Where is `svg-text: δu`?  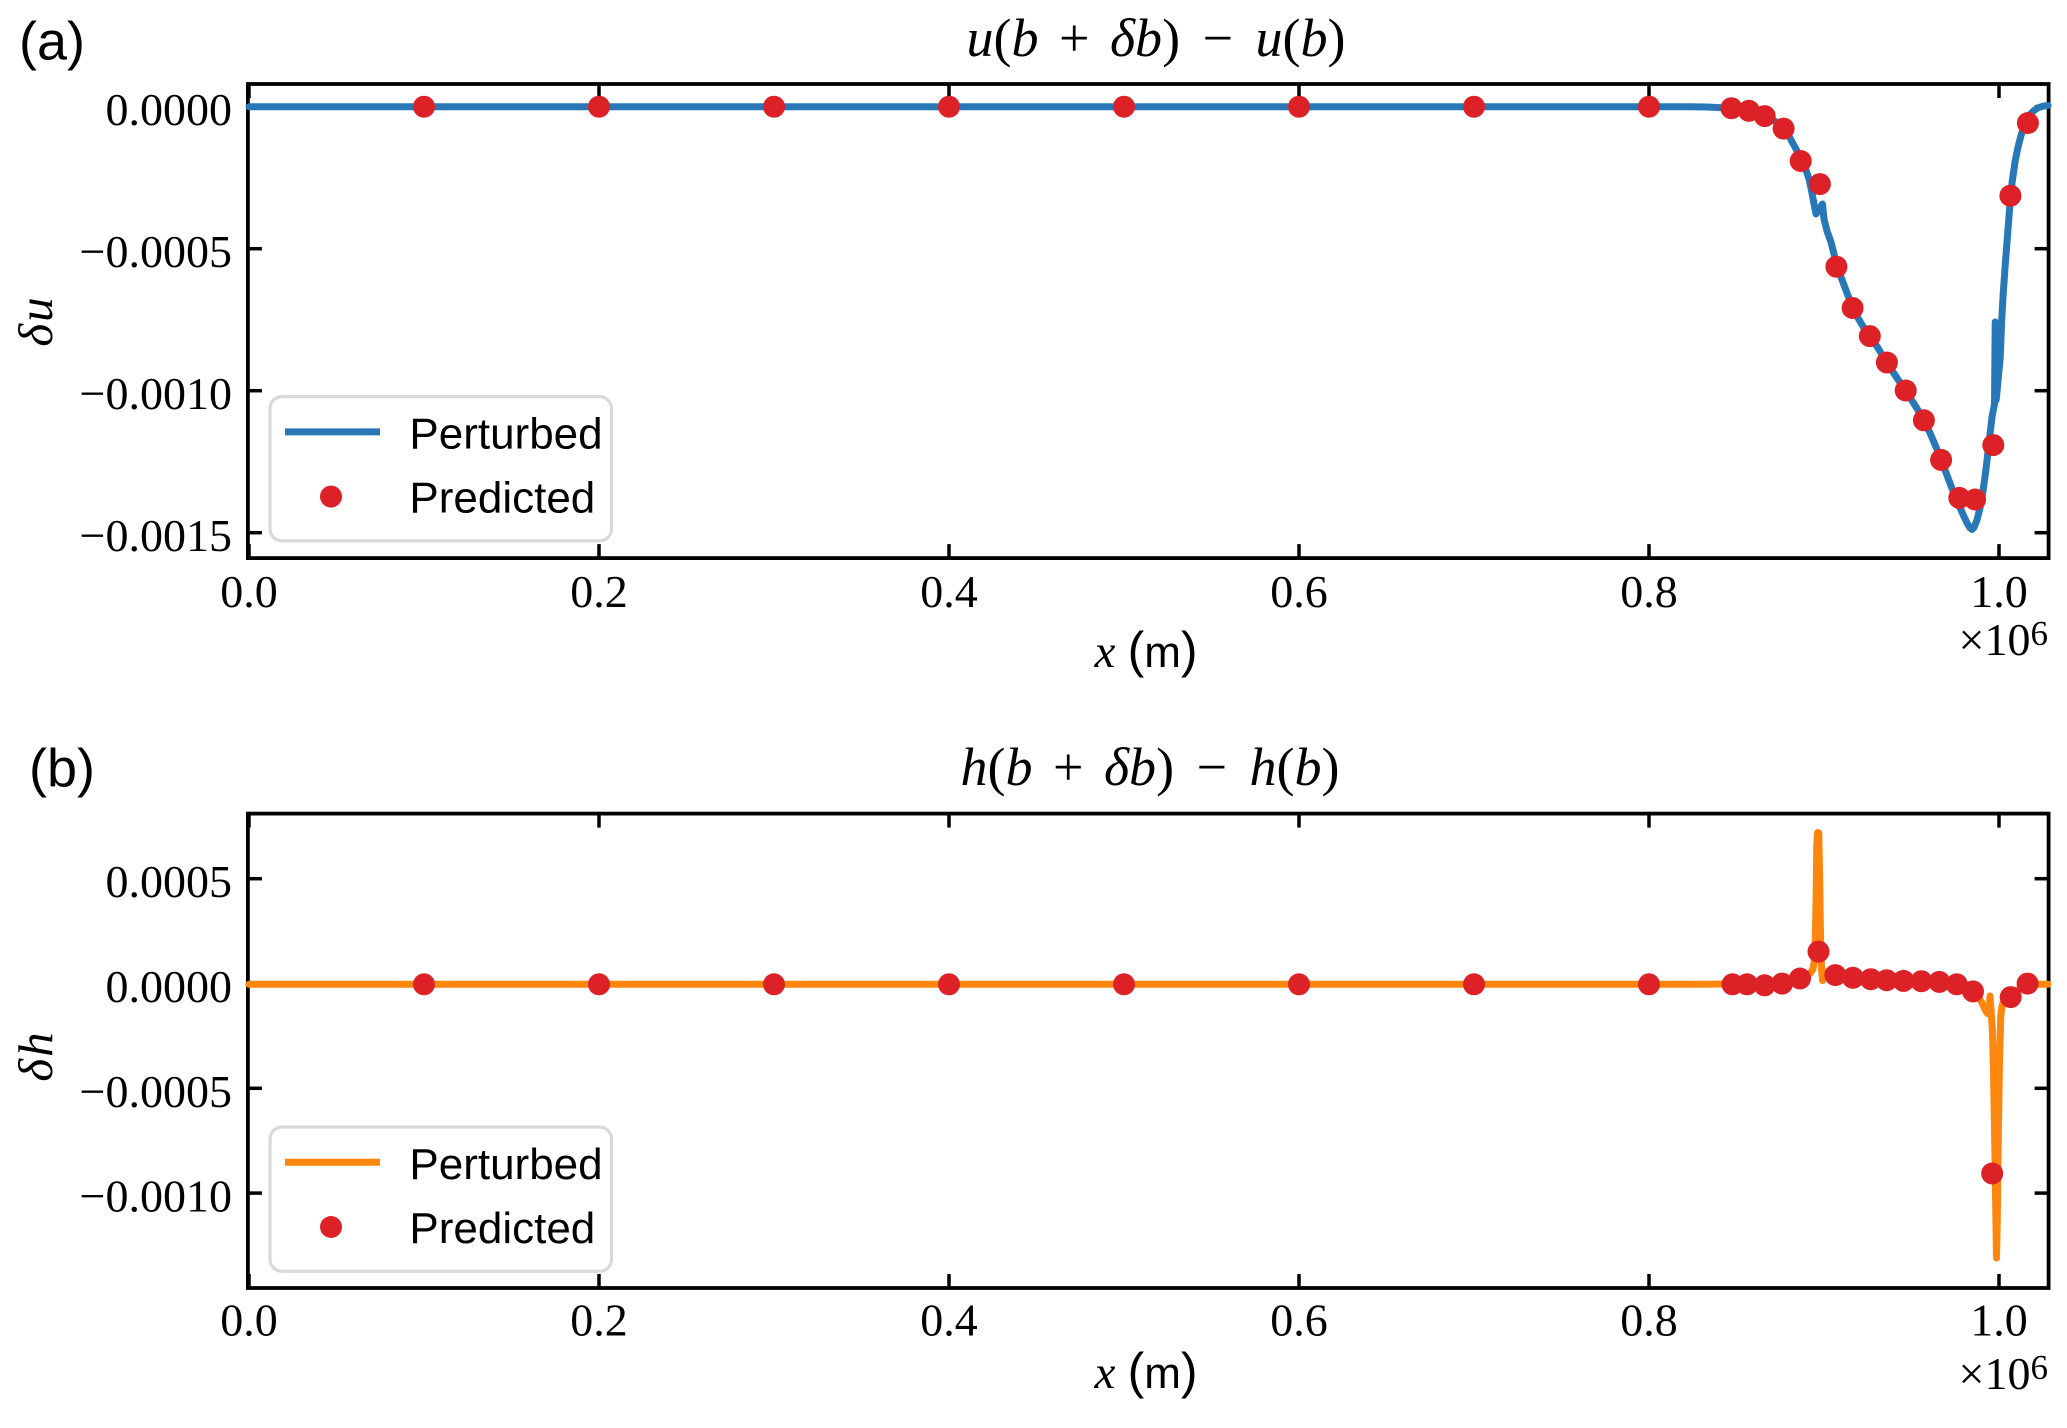
svg-text: δu is located at coordinates (35, 320).